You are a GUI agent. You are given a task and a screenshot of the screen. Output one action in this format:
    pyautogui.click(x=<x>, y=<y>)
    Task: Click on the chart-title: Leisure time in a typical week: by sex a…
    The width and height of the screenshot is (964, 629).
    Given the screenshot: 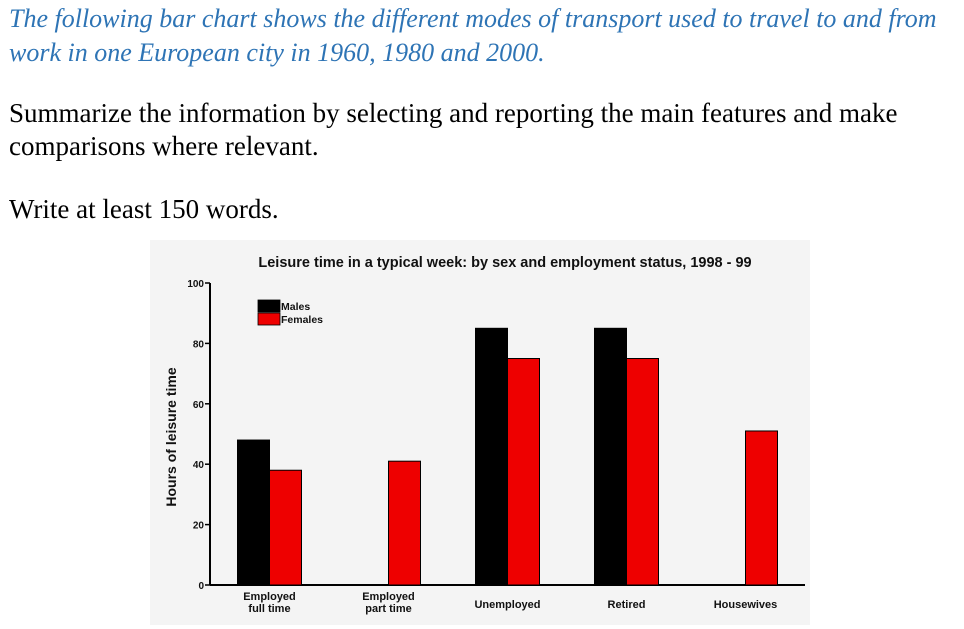 What is the action you would take?
    pyautogui.click(x=504, y=263)
    